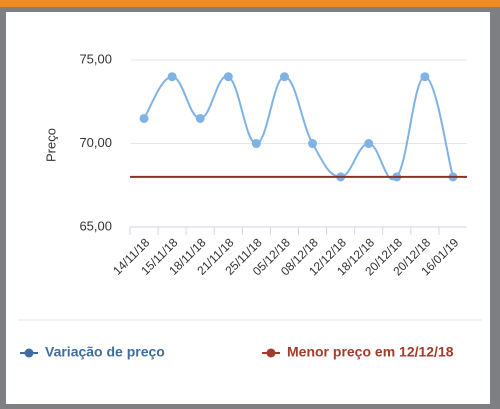  I want to click on y-tick-label: 65,00, so click(95, 225).